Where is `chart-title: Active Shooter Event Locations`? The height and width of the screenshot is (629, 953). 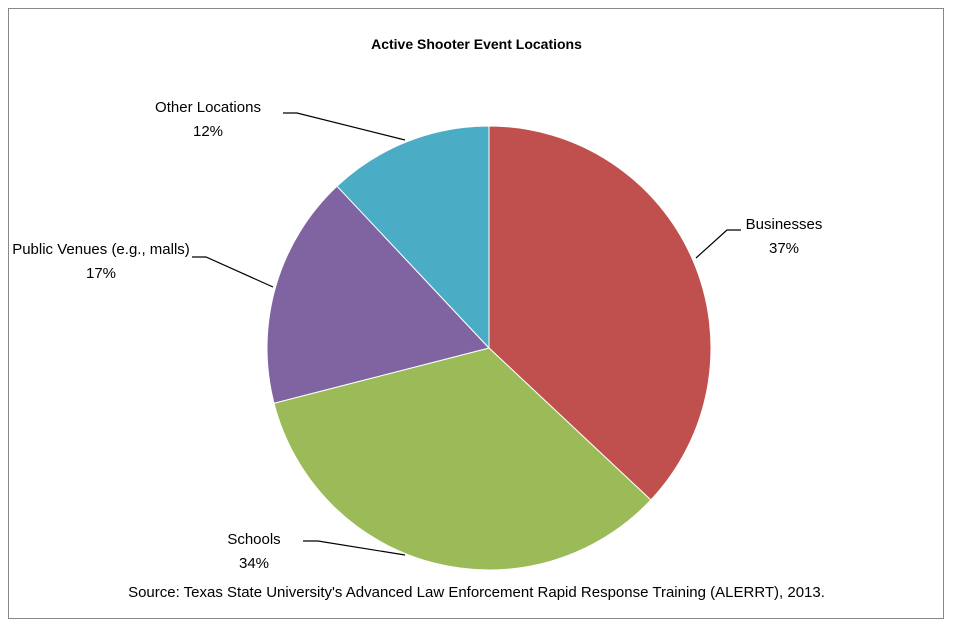 chart-title: Active Shooter Event Locations is located at coordinates (476, 44).